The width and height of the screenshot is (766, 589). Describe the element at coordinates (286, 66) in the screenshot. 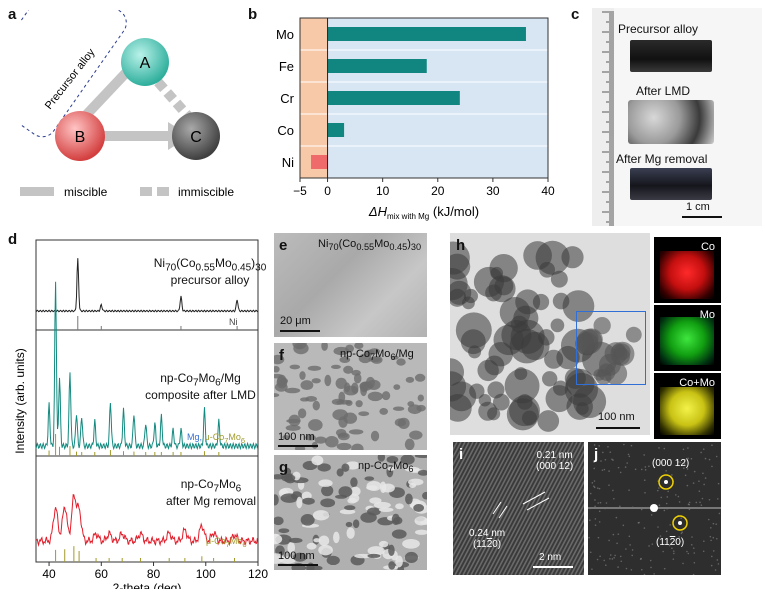

I see `category-label-fe: Fe` at that location.